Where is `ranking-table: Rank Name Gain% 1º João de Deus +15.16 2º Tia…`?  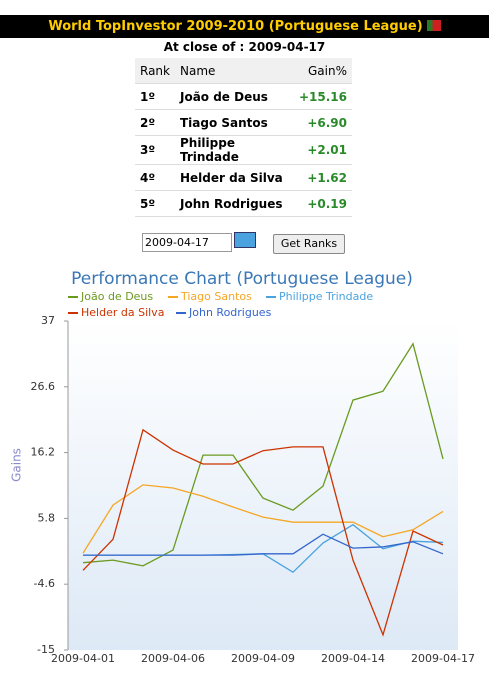 ranking-table: Rank Name Gain% 1º João de Deus +15.16 2º Tia… is located at coordinates (243, 137).